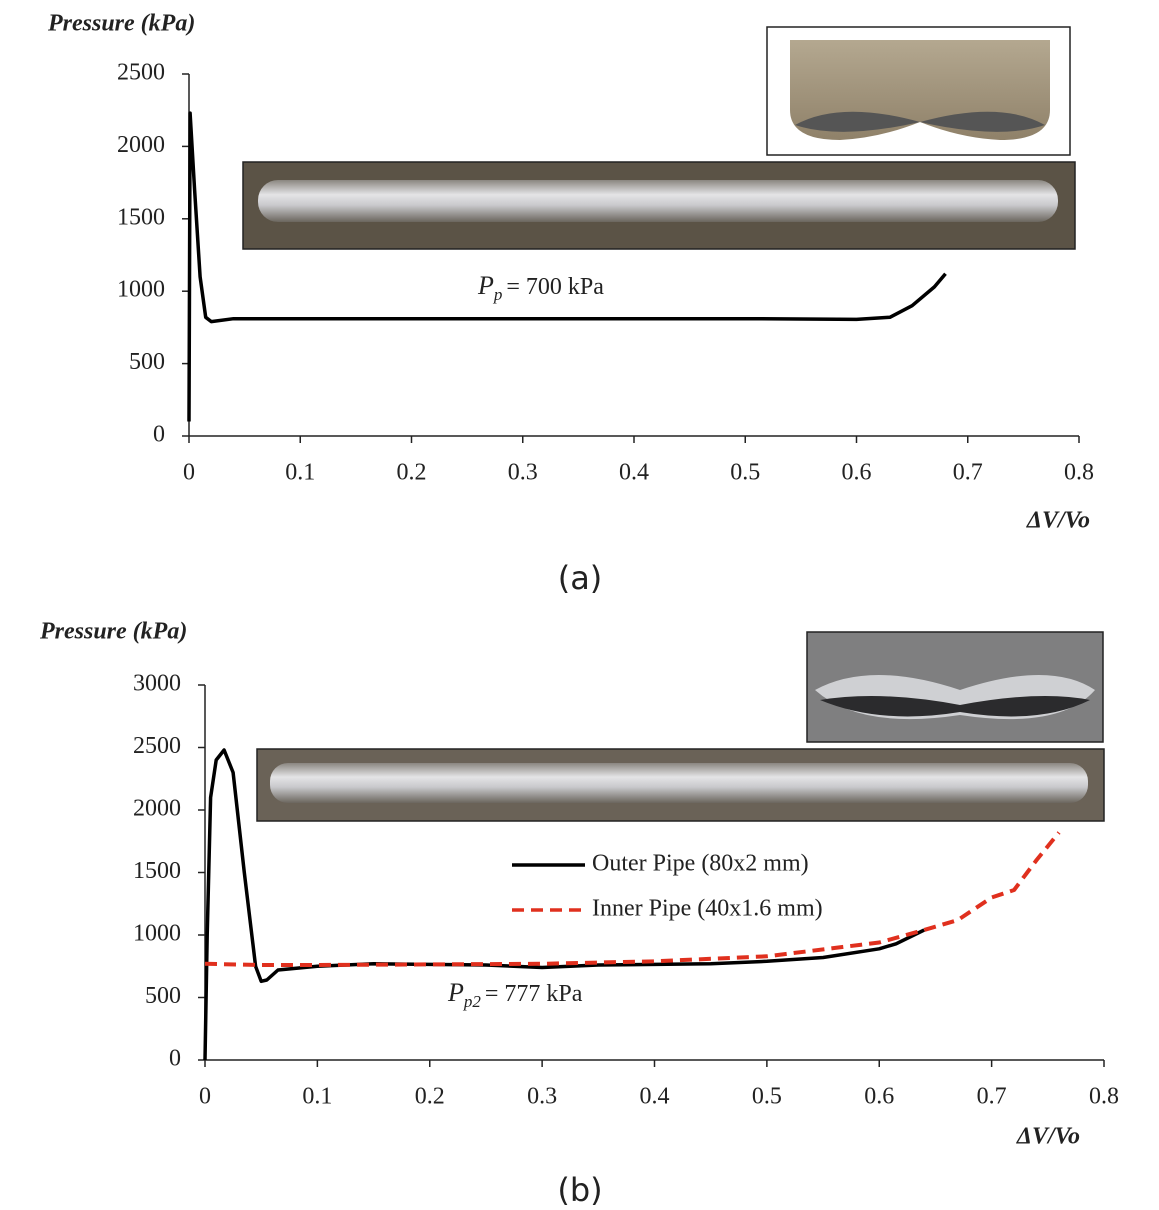  I want to click on annotation: Pp2 = 777 kPa, so click(515, 994).